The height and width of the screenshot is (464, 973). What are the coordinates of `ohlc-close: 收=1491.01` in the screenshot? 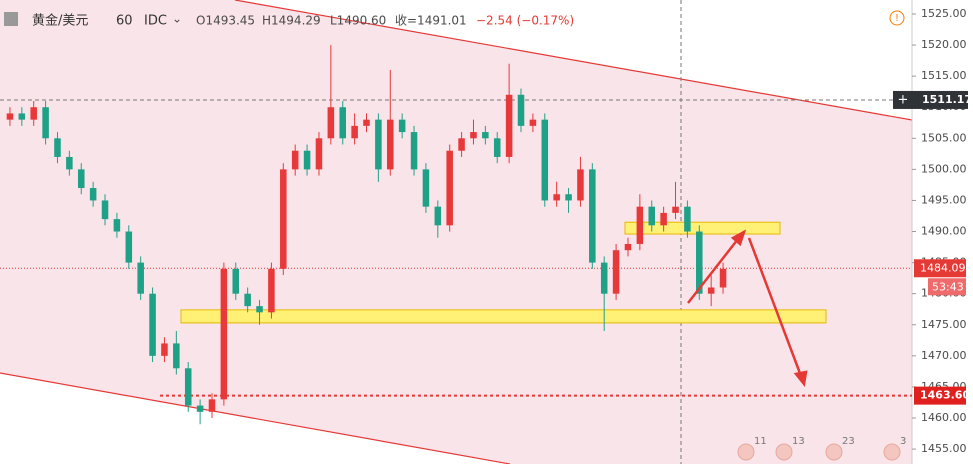 It's located at (431, 21).